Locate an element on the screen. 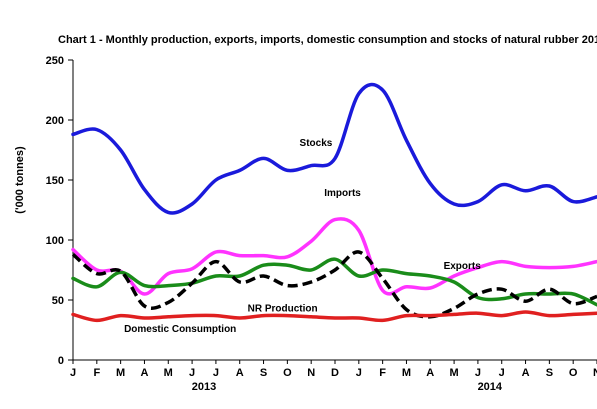  y-tick-label: 0 is located at coordinates (61, 361).